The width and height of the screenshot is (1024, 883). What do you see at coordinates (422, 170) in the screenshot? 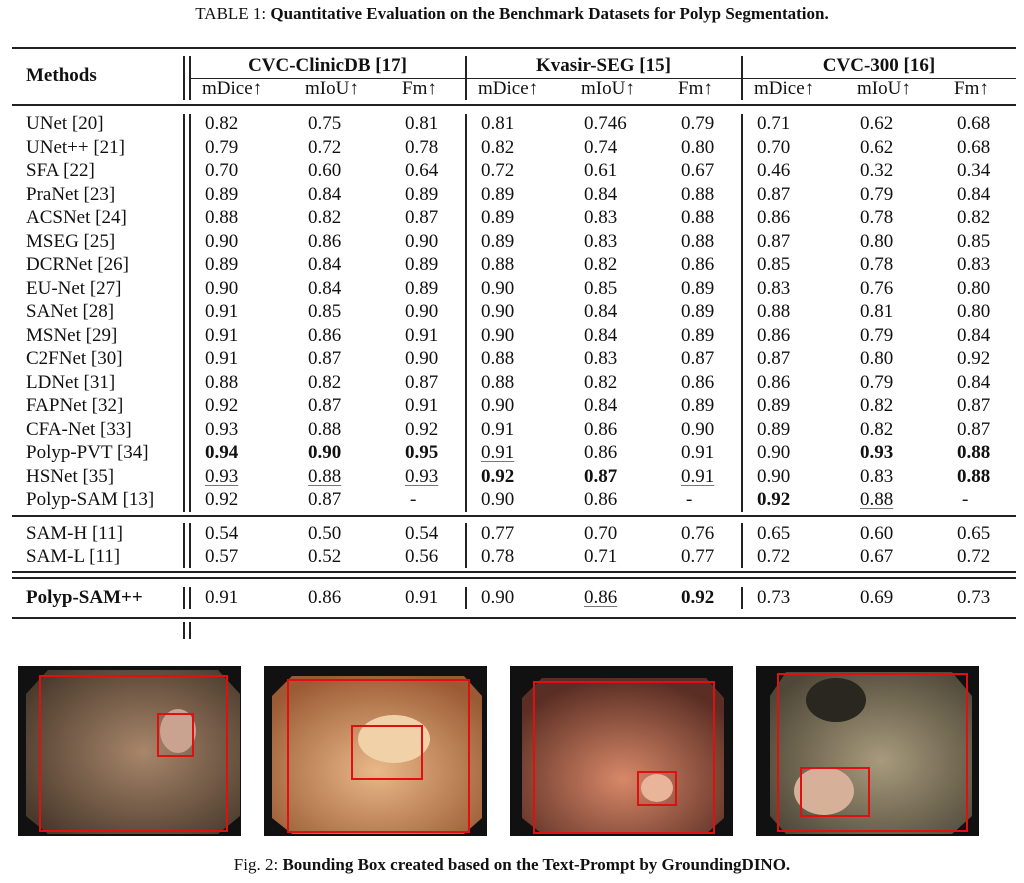
I see `table-cell: 0.64` at bounding box center [422, 170].